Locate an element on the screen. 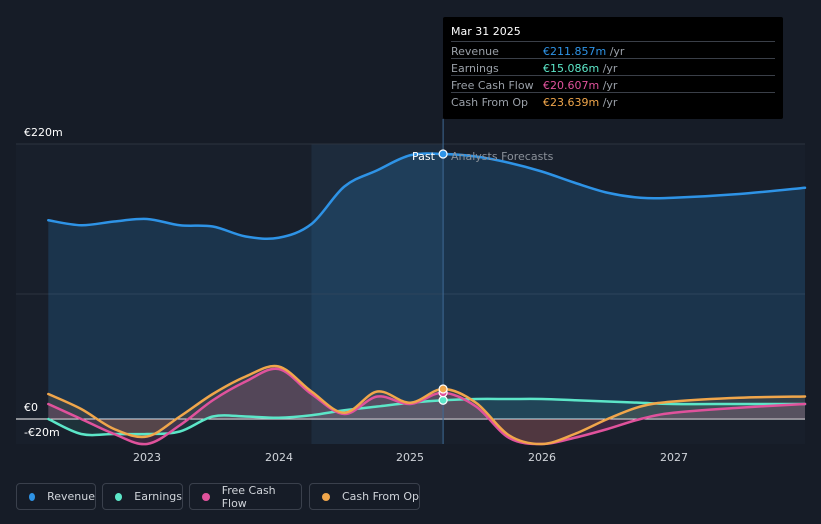  earnings-line is located at coordinates (427, 417).